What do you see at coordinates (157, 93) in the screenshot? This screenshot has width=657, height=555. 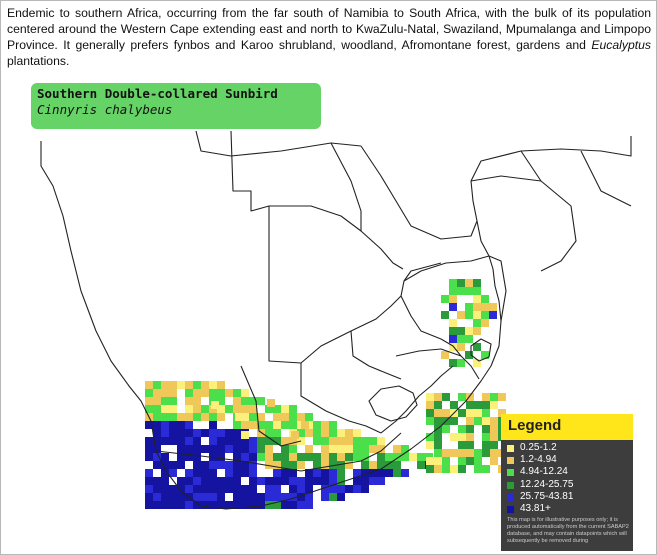 I see `species-common-name: Southern Double-collared Sunbird` at bounding box center [157, 93].